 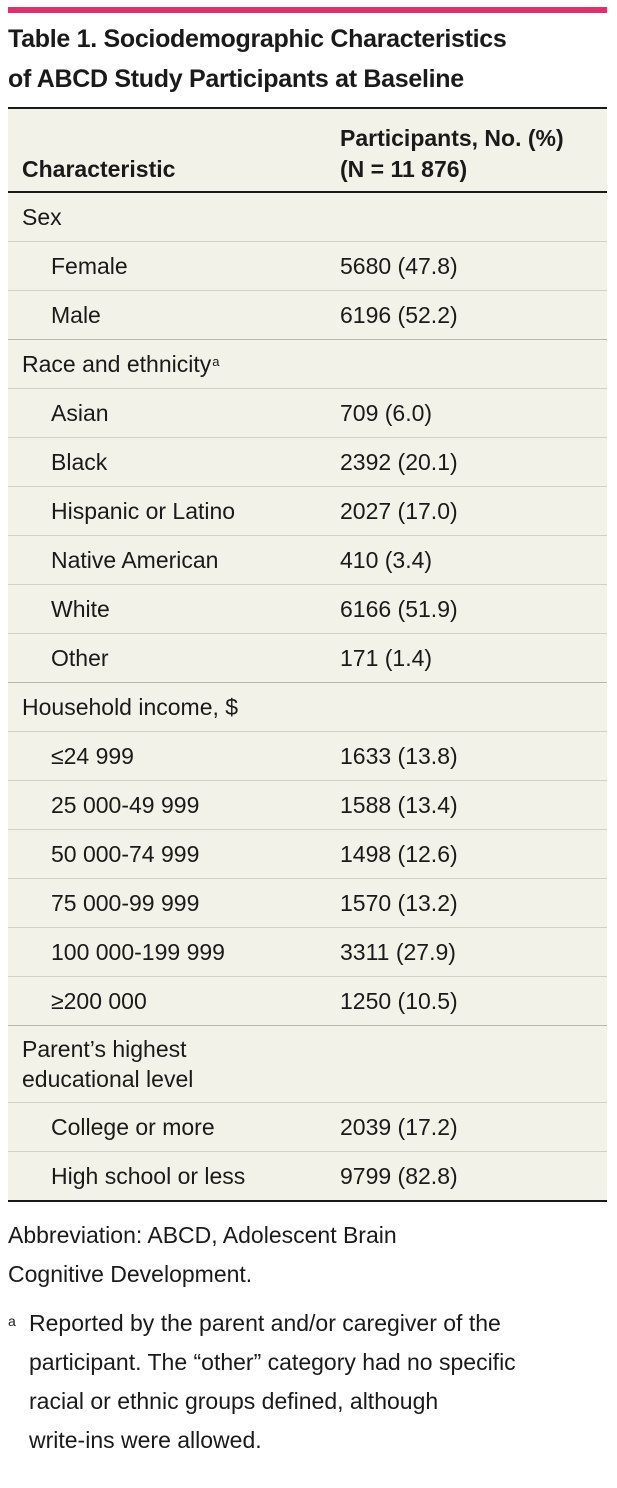 I want to click on row-label: 50 000-74 999, so click(x=174, y=854).